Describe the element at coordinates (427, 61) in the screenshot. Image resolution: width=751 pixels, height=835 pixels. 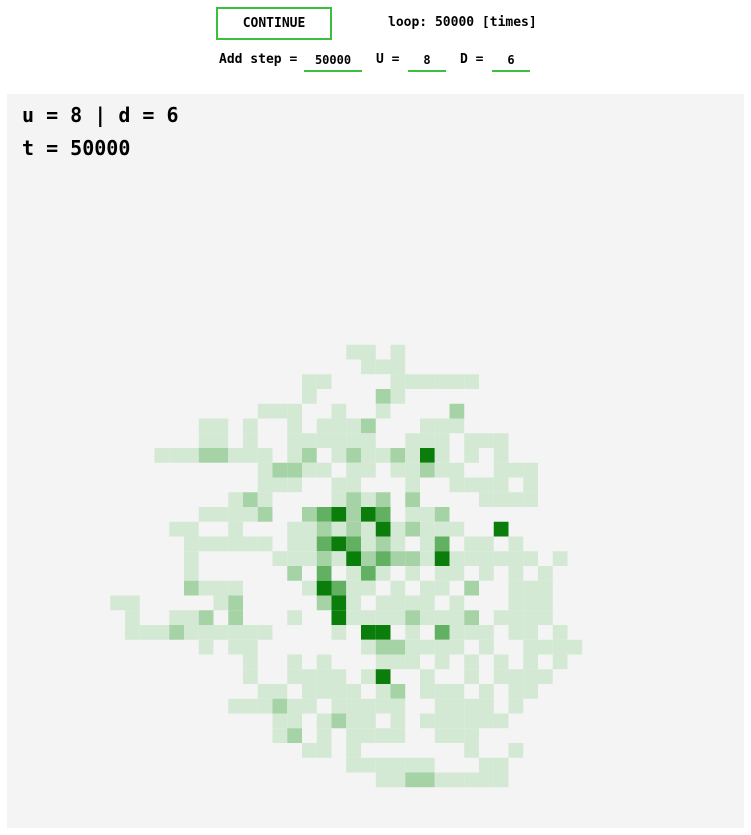
I see `u-input` at that location.